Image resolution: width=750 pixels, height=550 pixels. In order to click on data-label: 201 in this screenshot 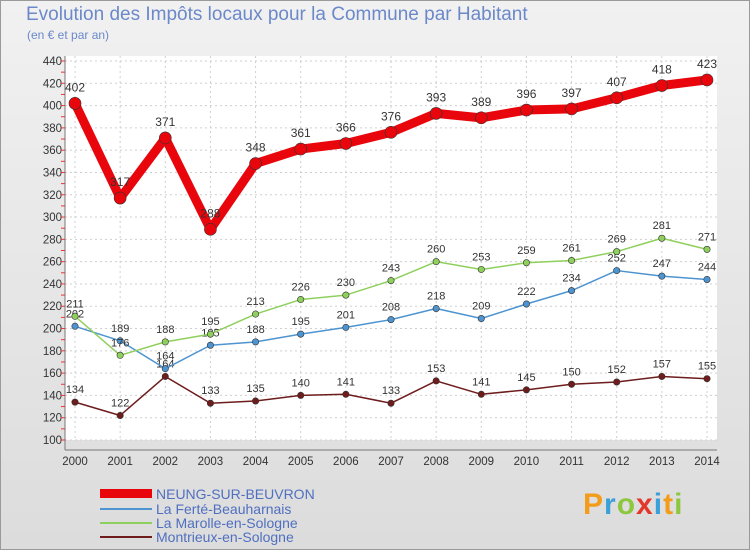, I will do `click(346, 315)`.